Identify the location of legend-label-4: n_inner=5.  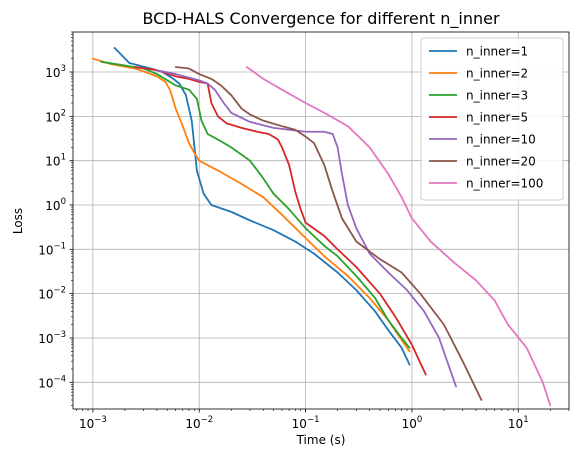
(497, 118).